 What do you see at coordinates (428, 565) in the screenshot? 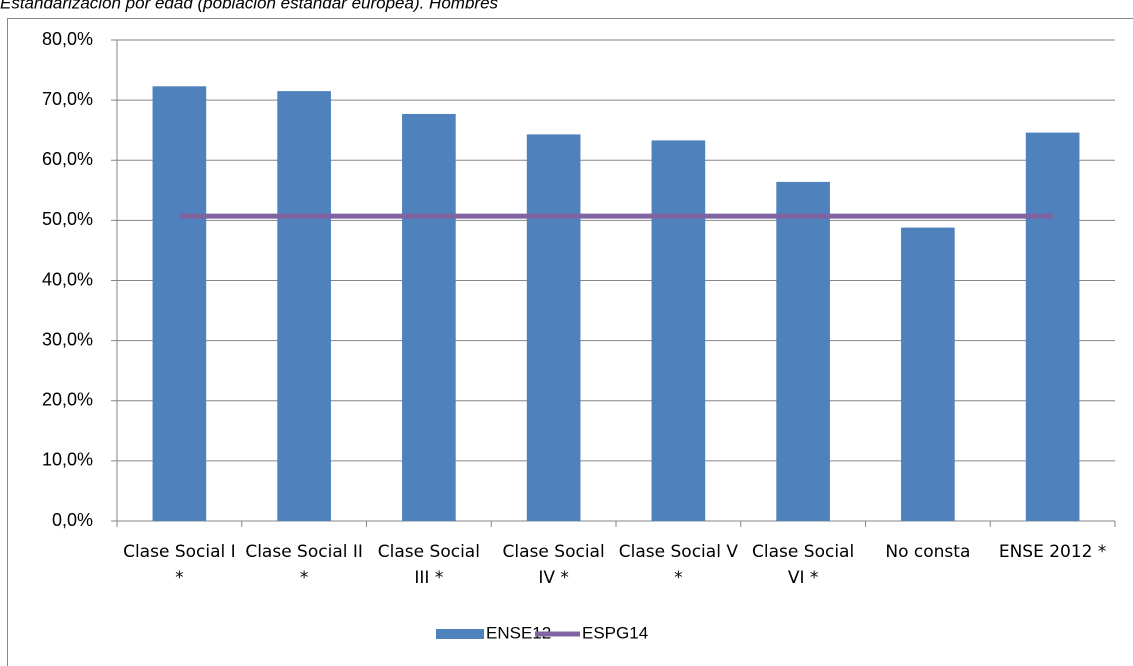
I see `x-tick-label: Clase Social III *` at bounding box center [428, 565].